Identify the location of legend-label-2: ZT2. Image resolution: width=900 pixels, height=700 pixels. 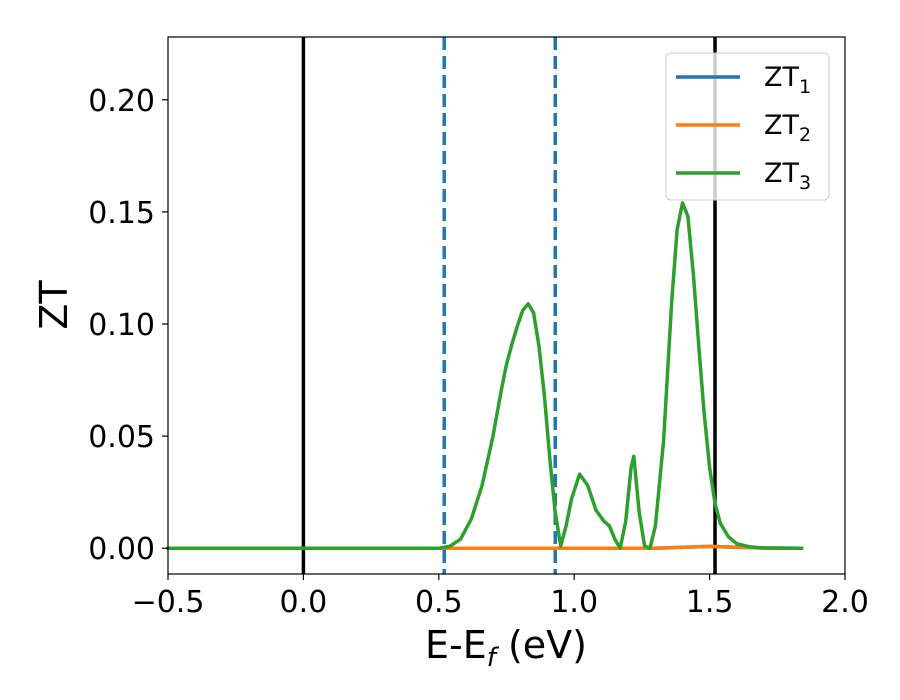
(787, 128).